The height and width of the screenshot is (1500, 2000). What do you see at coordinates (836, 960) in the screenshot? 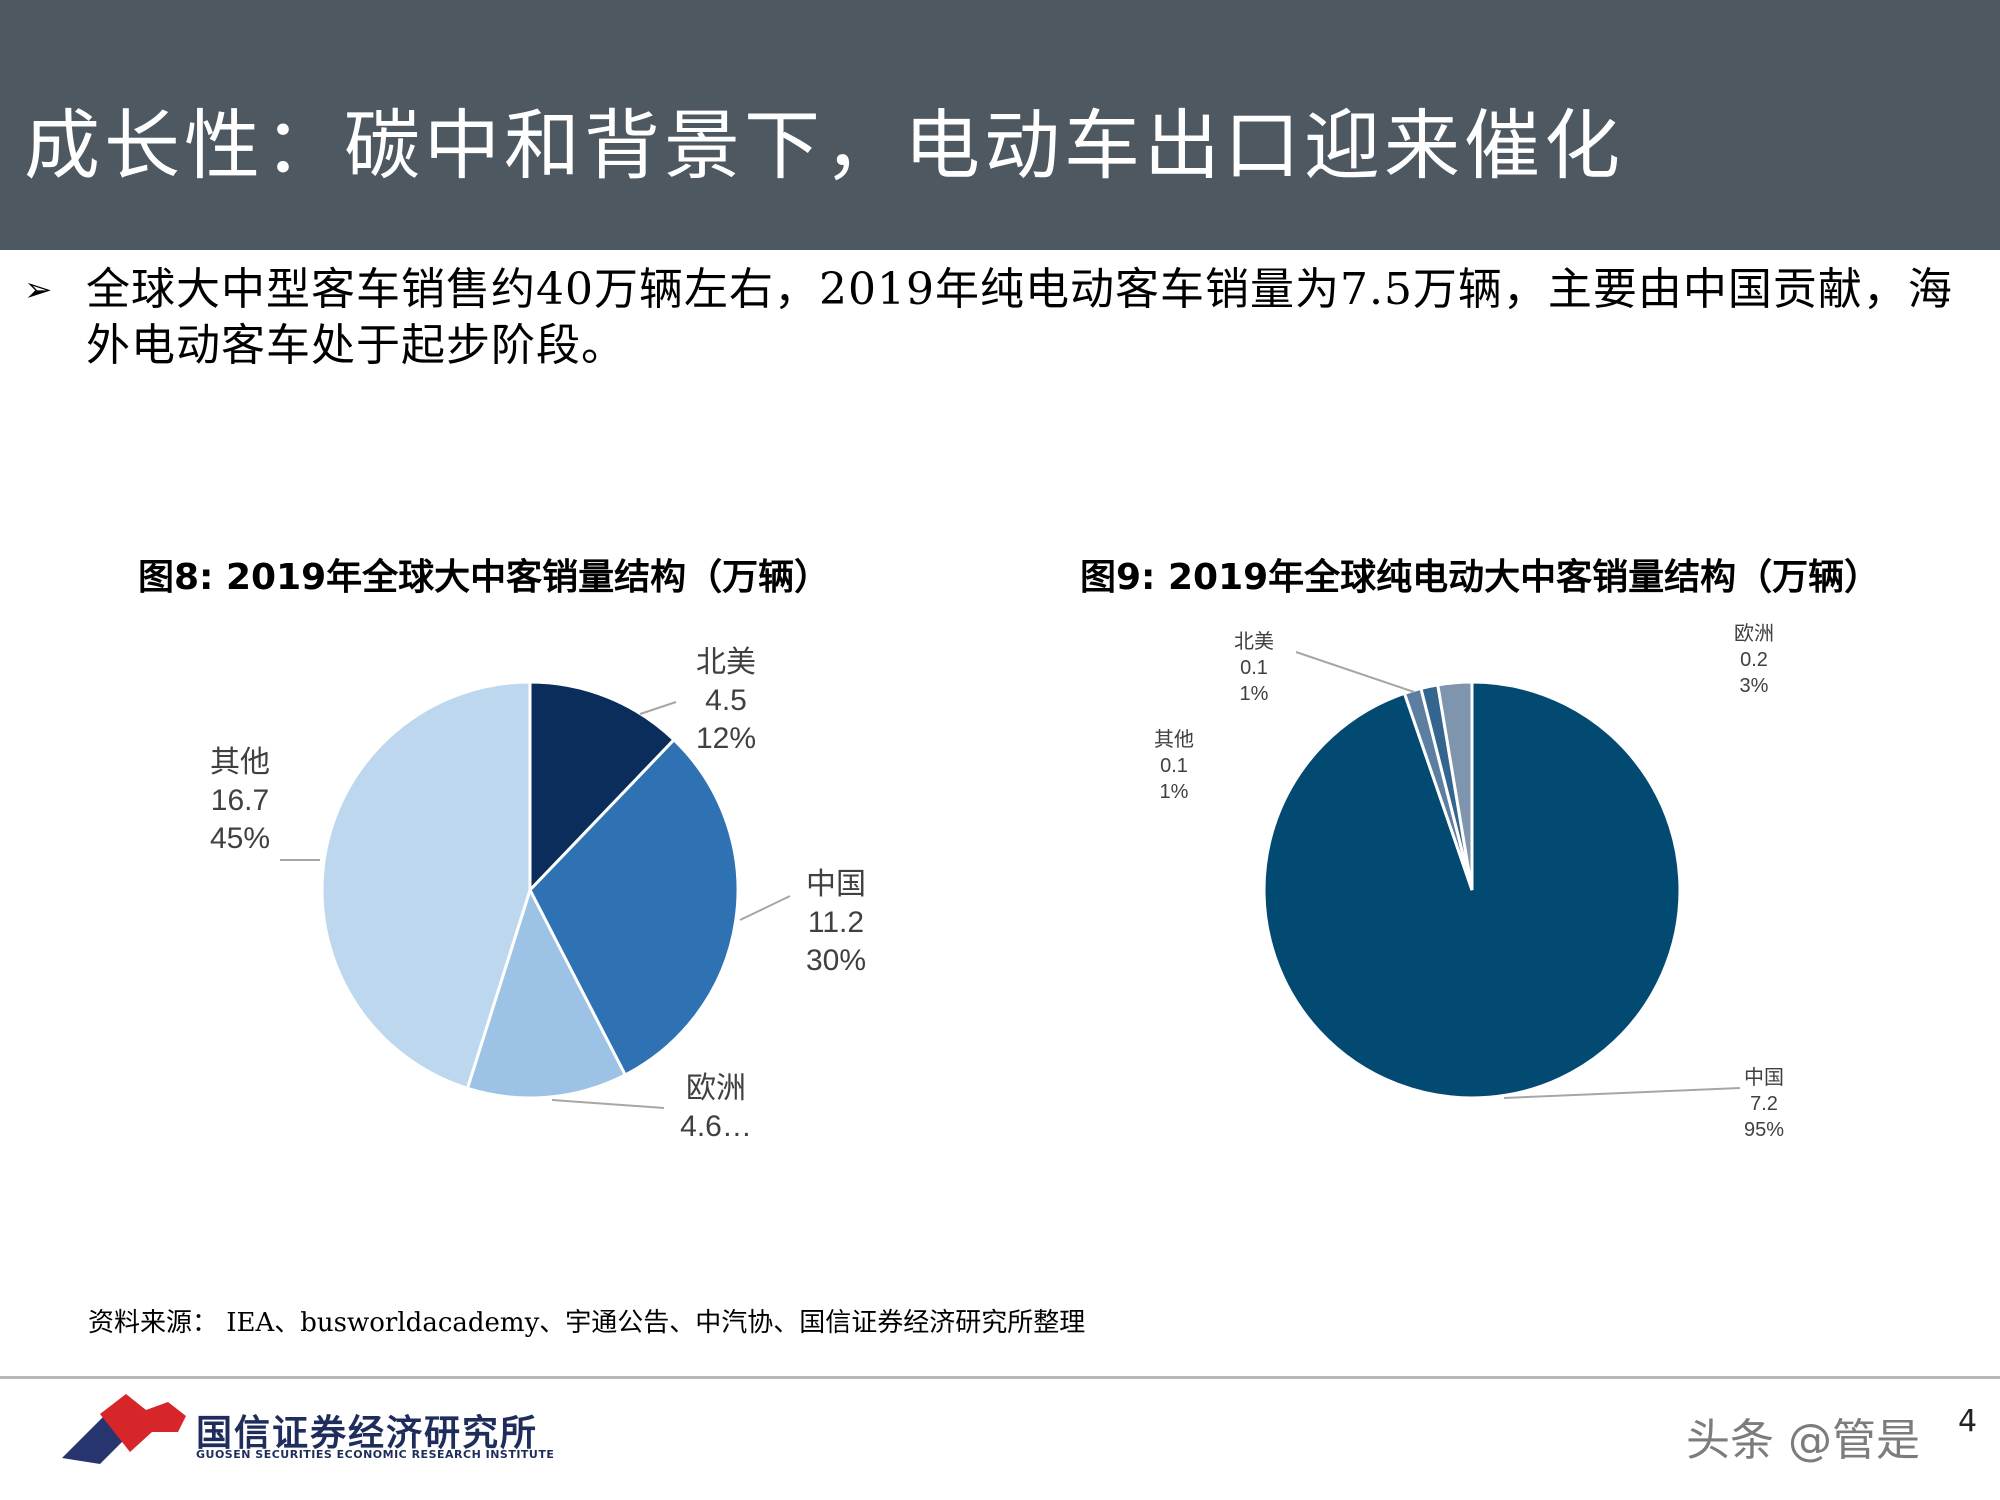
I see `slice-label-percent: 30%` at bounding box center [836, 960].